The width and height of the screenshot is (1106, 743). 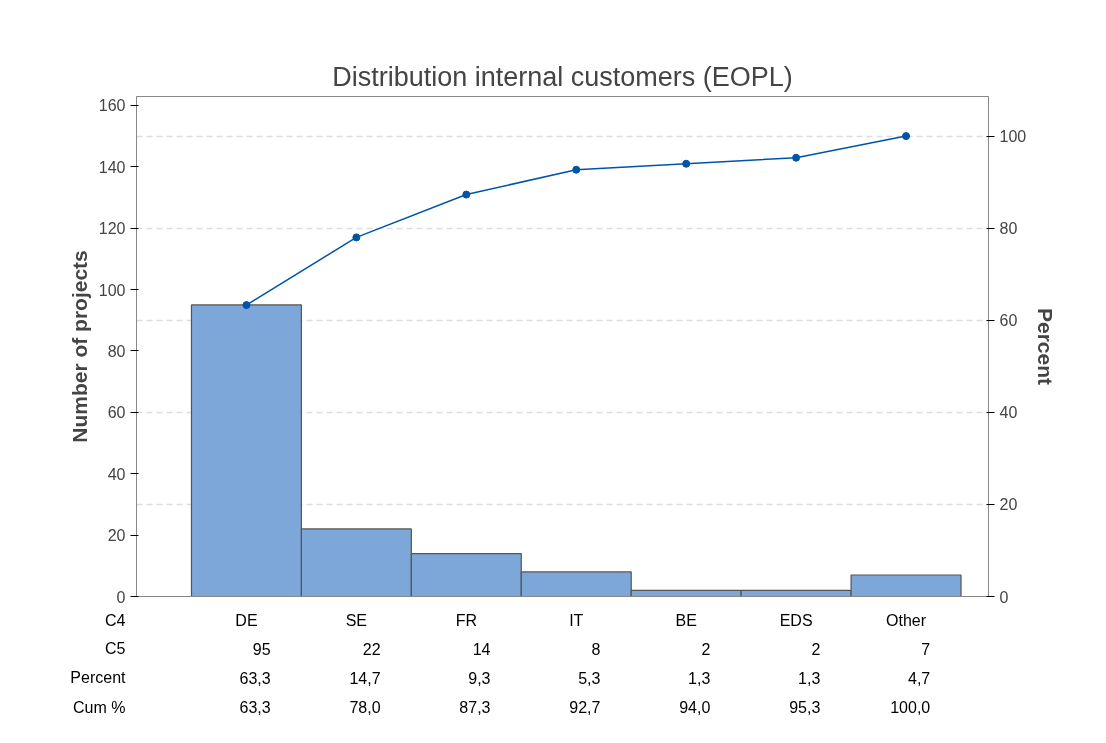 I want to click on data-label: 78,0, so click(x=365, y=708).